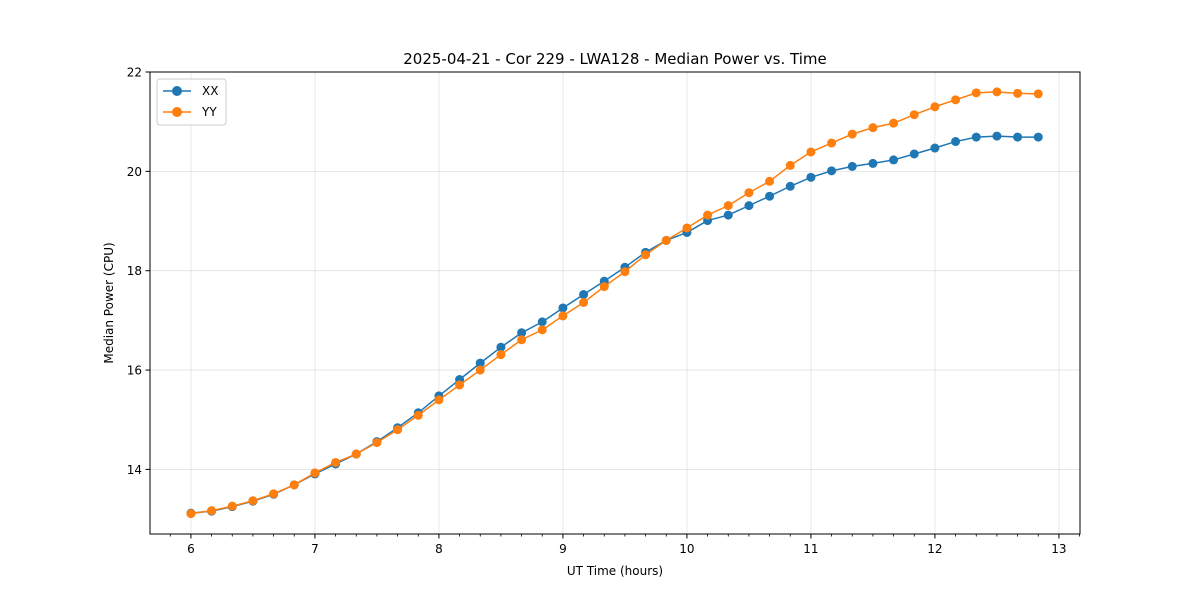 Image resolution: width=1200 pixels, height=600 pixels. I want to click on y-tick-label: 22, so click(134, 73).